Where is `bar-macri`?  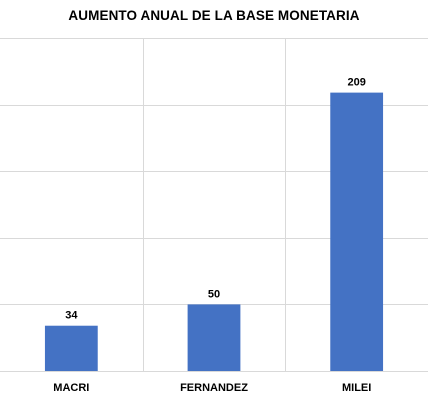 bar-macri is located at coordinates (71, 348).